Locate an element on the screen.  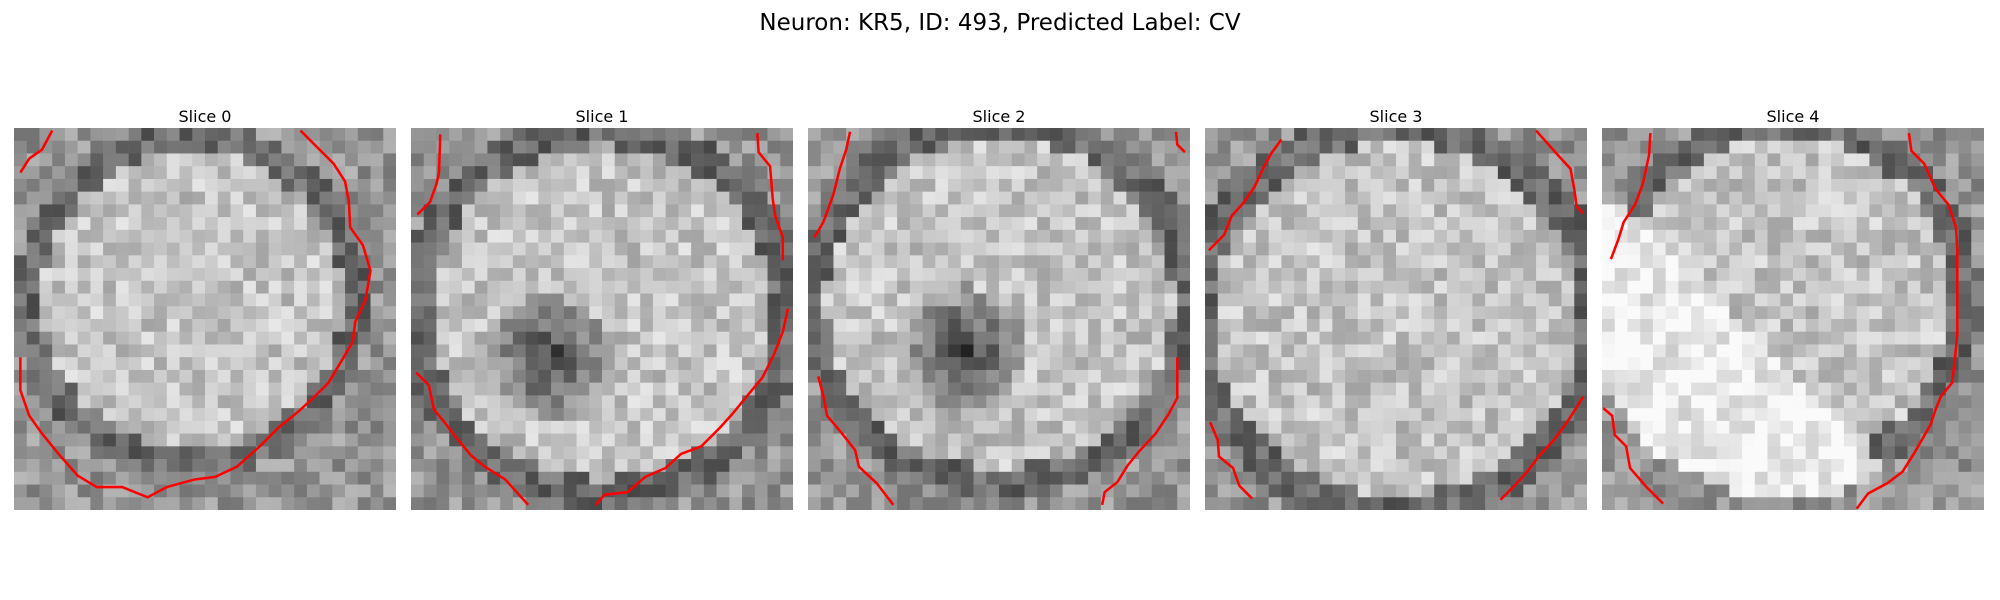
slice-0-image is located at coordinates (205, 319).